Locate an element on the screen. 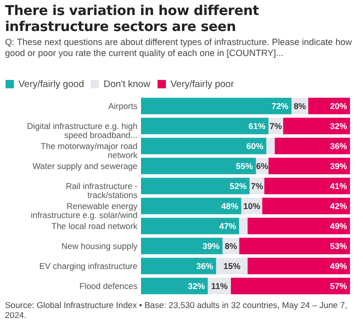  y-tick-label: Rail infrastructure - track/stations is located at coordinates (102, 190).